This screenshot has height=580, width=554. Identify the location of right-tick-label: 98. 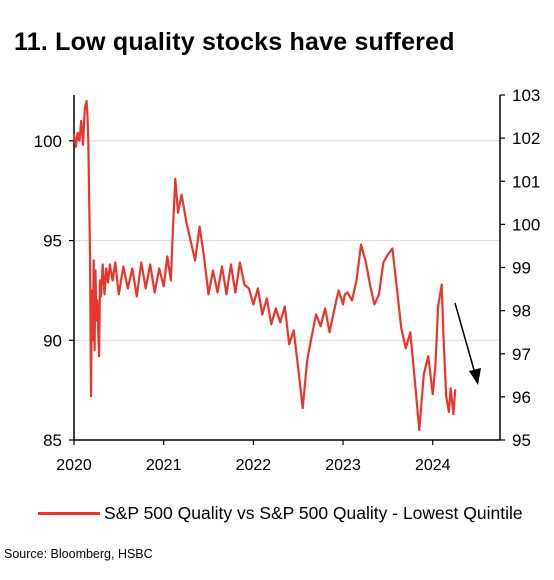
(521, 311).